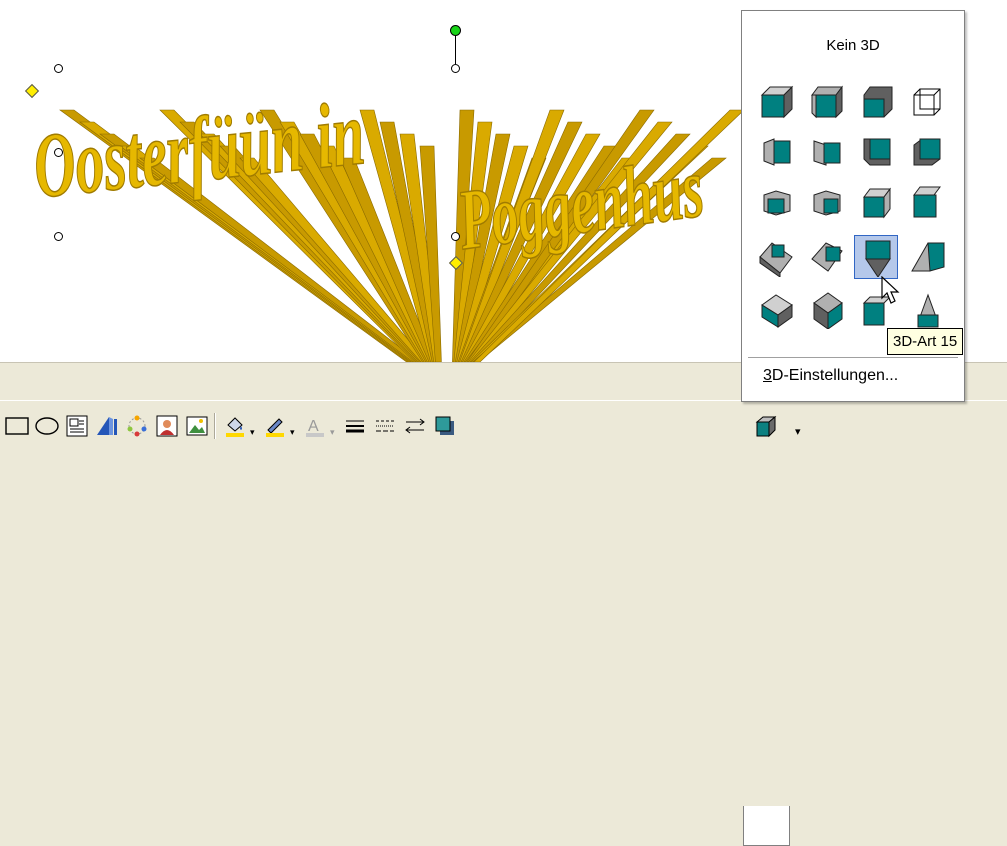 Image resolution: width=1007 pixels, height=846 pixels. Describe the element at coordinates (58, 236) in the screenshot. I see `resize-handle-bottom-left` at that location.